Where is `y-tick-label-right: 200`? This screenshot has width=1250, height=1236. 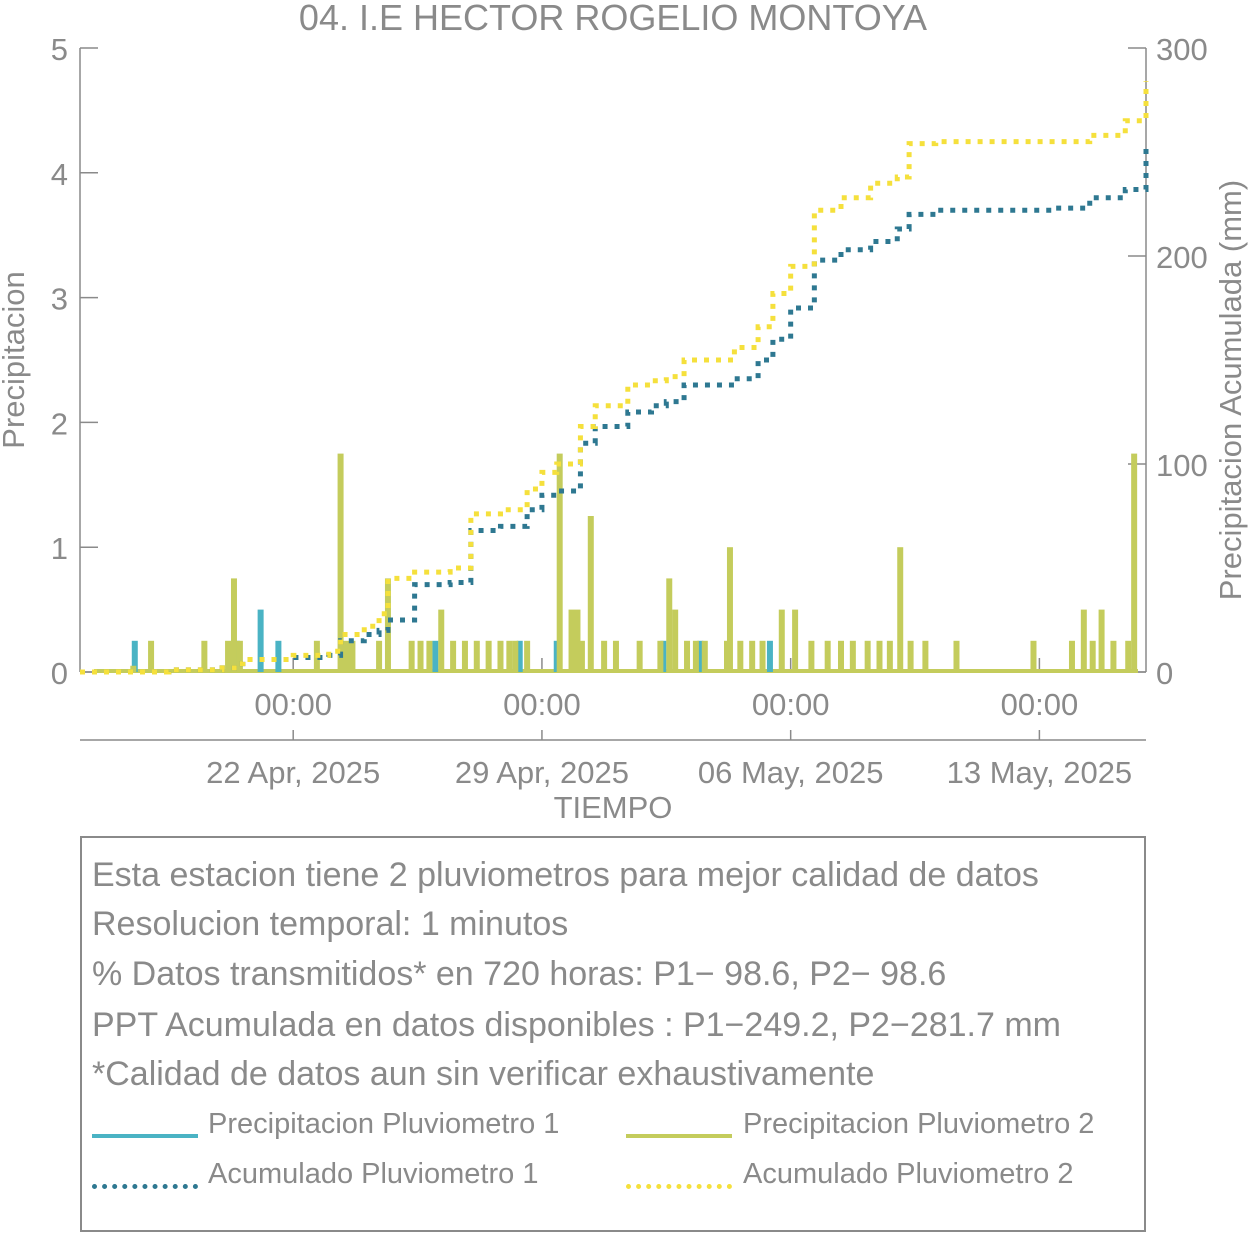 y-tick-label-right: 200 is located at coordinates (1182, 257).